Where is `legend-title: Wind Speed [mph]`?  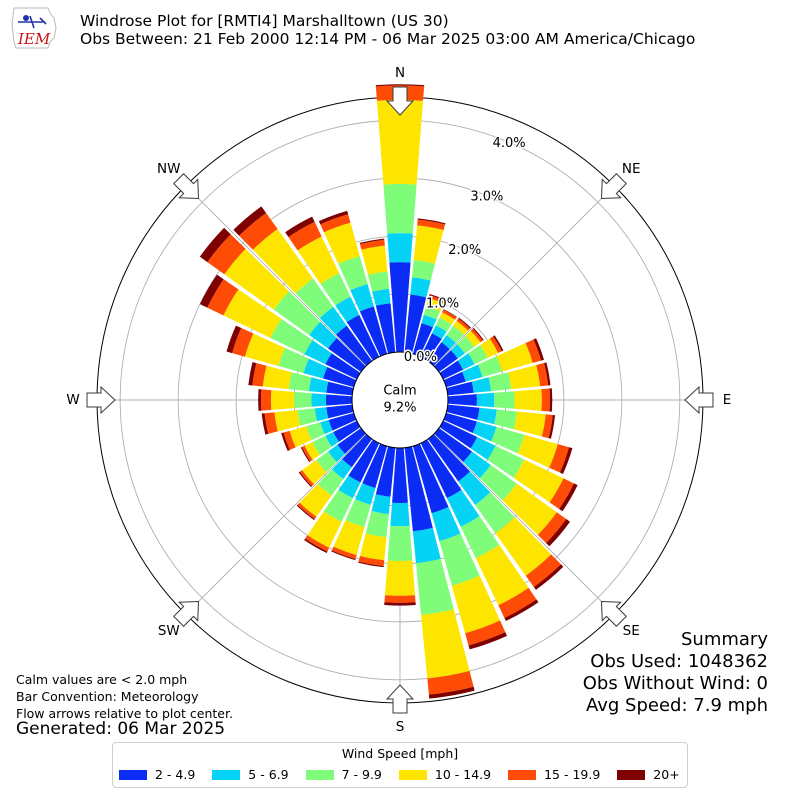
legend-title: Wind Speed [mph] is located at coordinates (400, 753).